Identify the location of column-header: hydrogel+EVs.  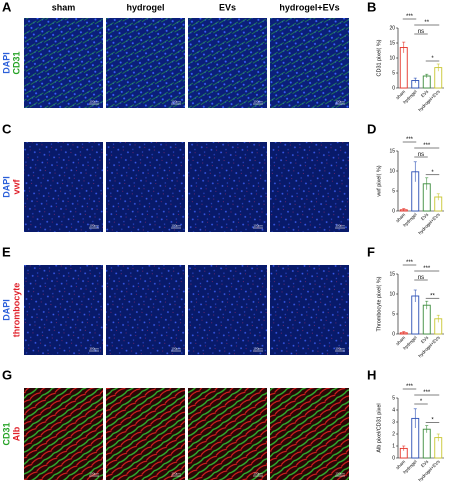
(309, 7).